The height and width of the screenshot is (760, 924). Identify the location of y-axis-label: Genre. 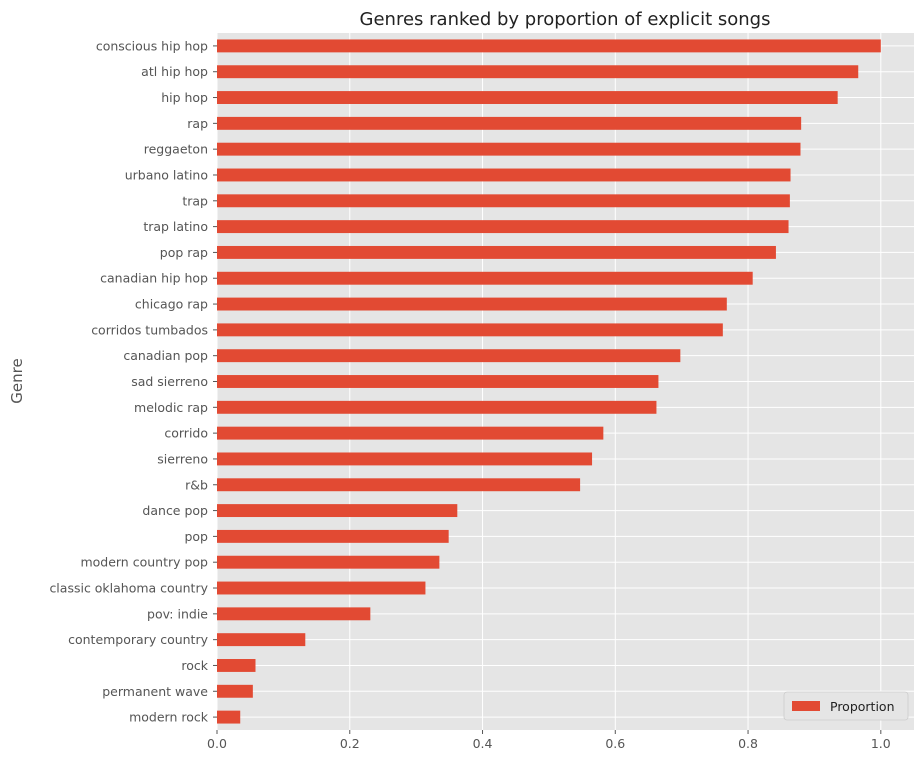
(17, 380).